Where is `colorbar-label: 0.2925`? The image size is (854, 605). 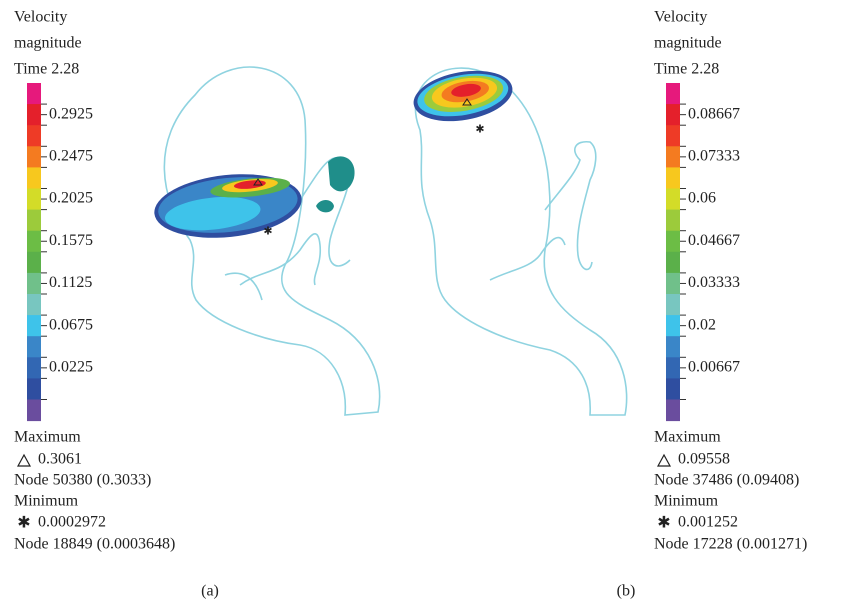 colorbar-label: 0.2925 is located at coordinates (71, 113).